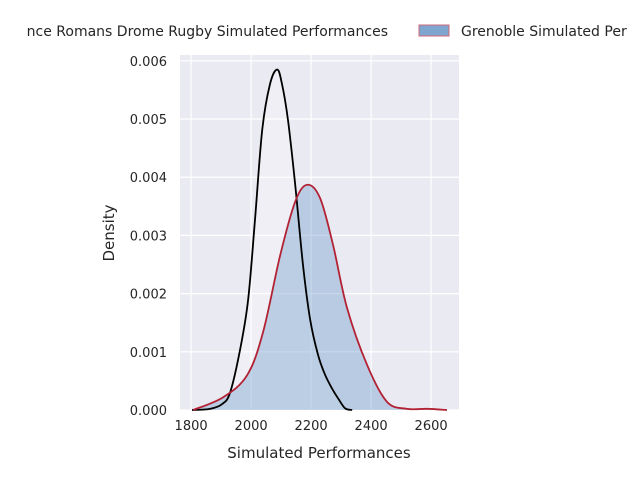 Image resolution: width=640 pixels, height=480 pixels. Describe the element at coordinates (319, 453) in the screenshot. I see `x-axis-label: Simulated Performances` at that location.